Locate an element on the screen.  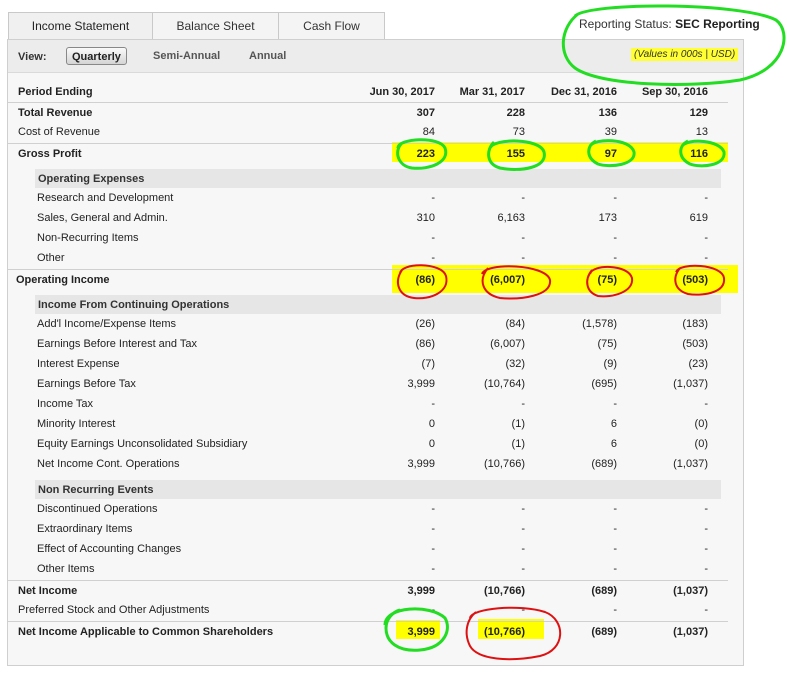
row-label: Earnings Before Tax is located at coordinates (86, 384).